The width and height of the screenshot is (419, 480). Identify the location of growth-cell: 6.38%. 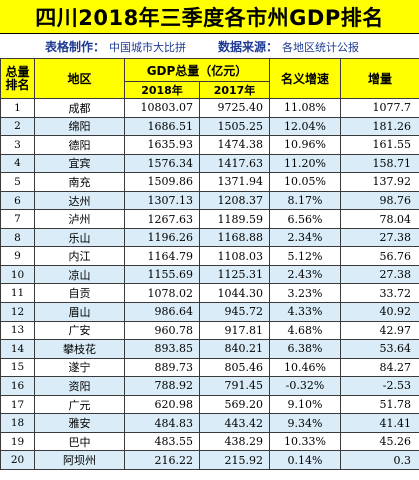
(305, 349).